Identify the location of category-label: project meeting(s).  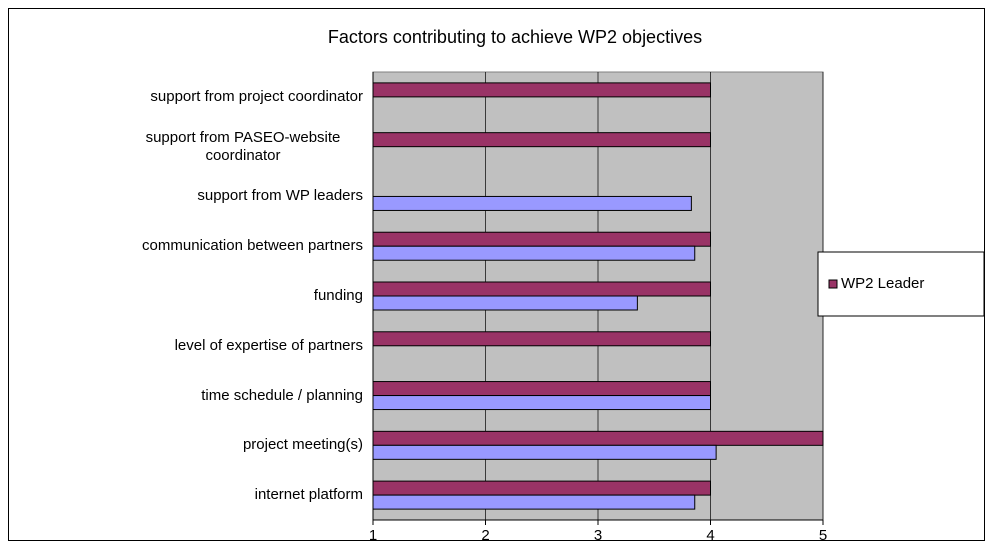
(302, 445).